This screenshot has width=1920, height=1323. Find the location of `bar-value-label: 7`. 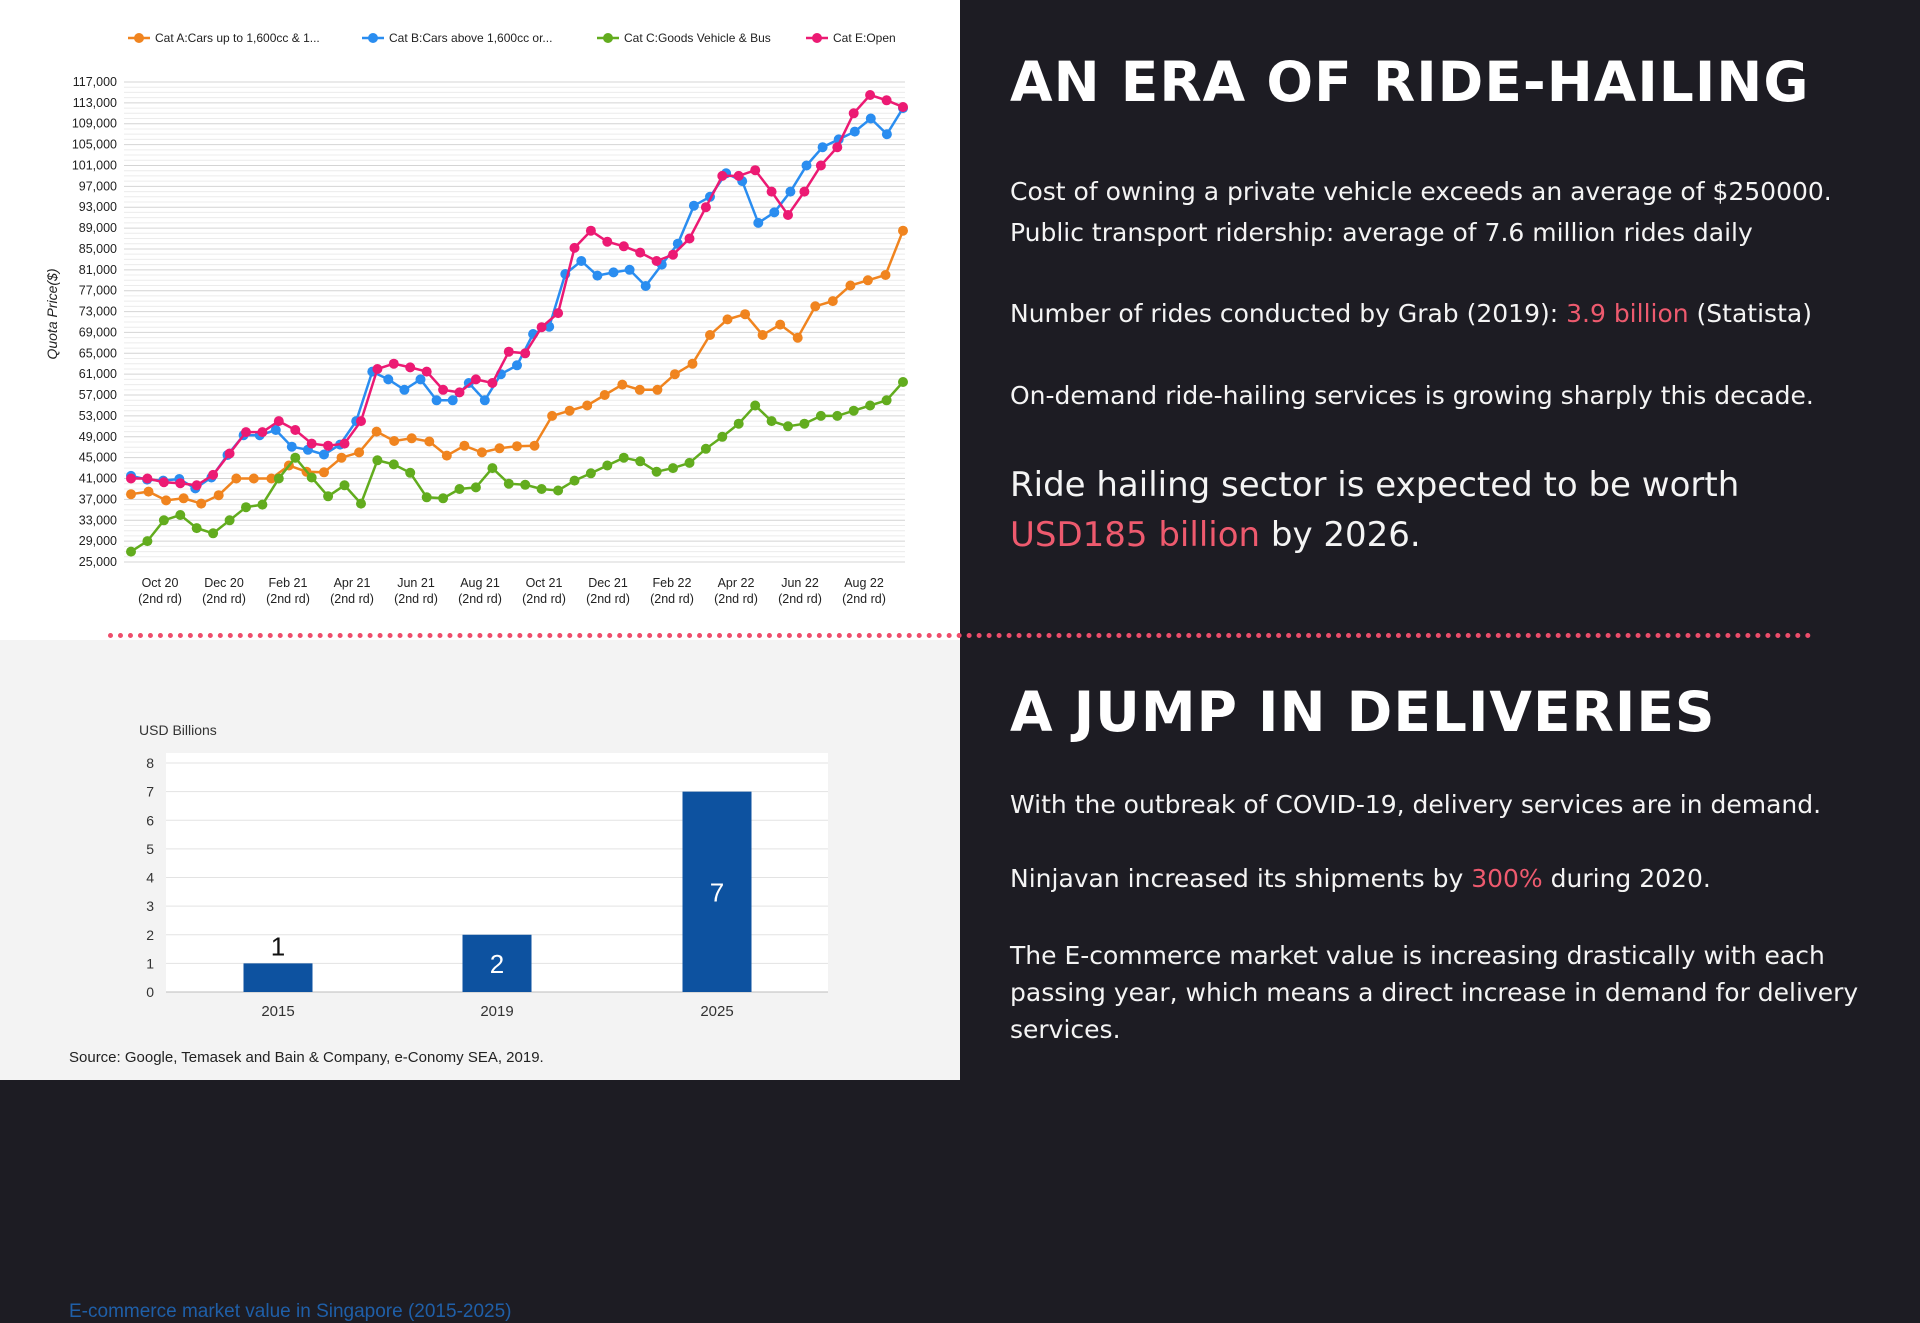

bar-value-label: 7 is located at coordinates (717, 893).